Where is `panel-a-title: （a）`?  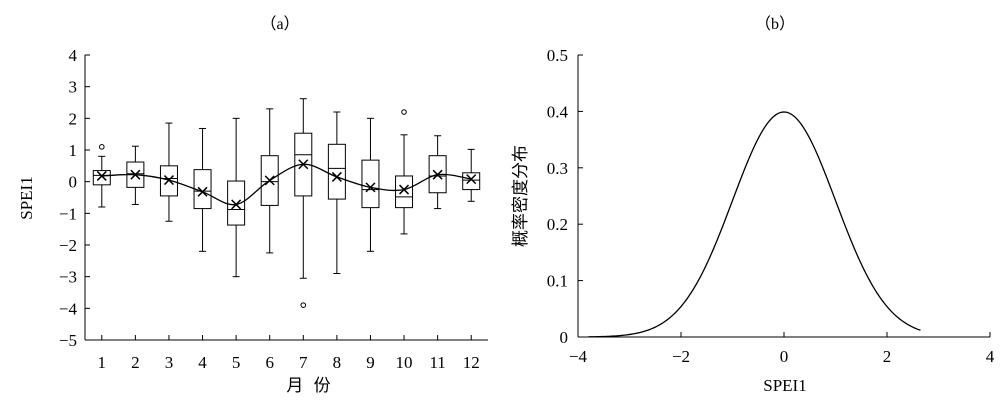
panel-a-title: （a） is located at coordinates (279, 24).